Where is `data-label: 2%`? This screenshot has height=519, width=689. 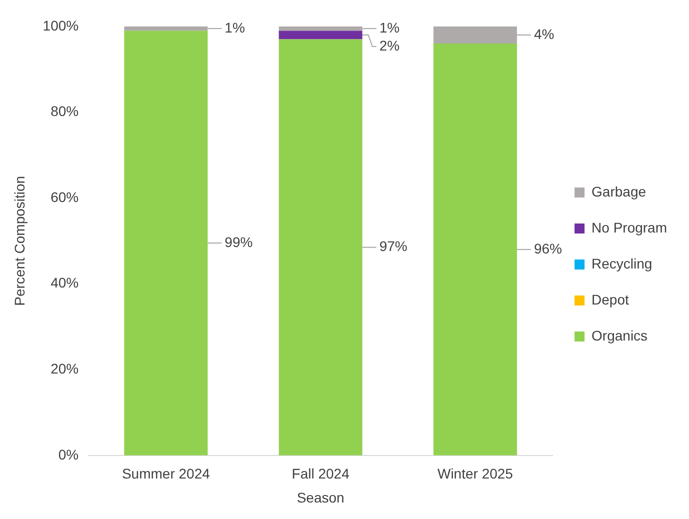 data-label: 2% is located at coordinates (389, 45).